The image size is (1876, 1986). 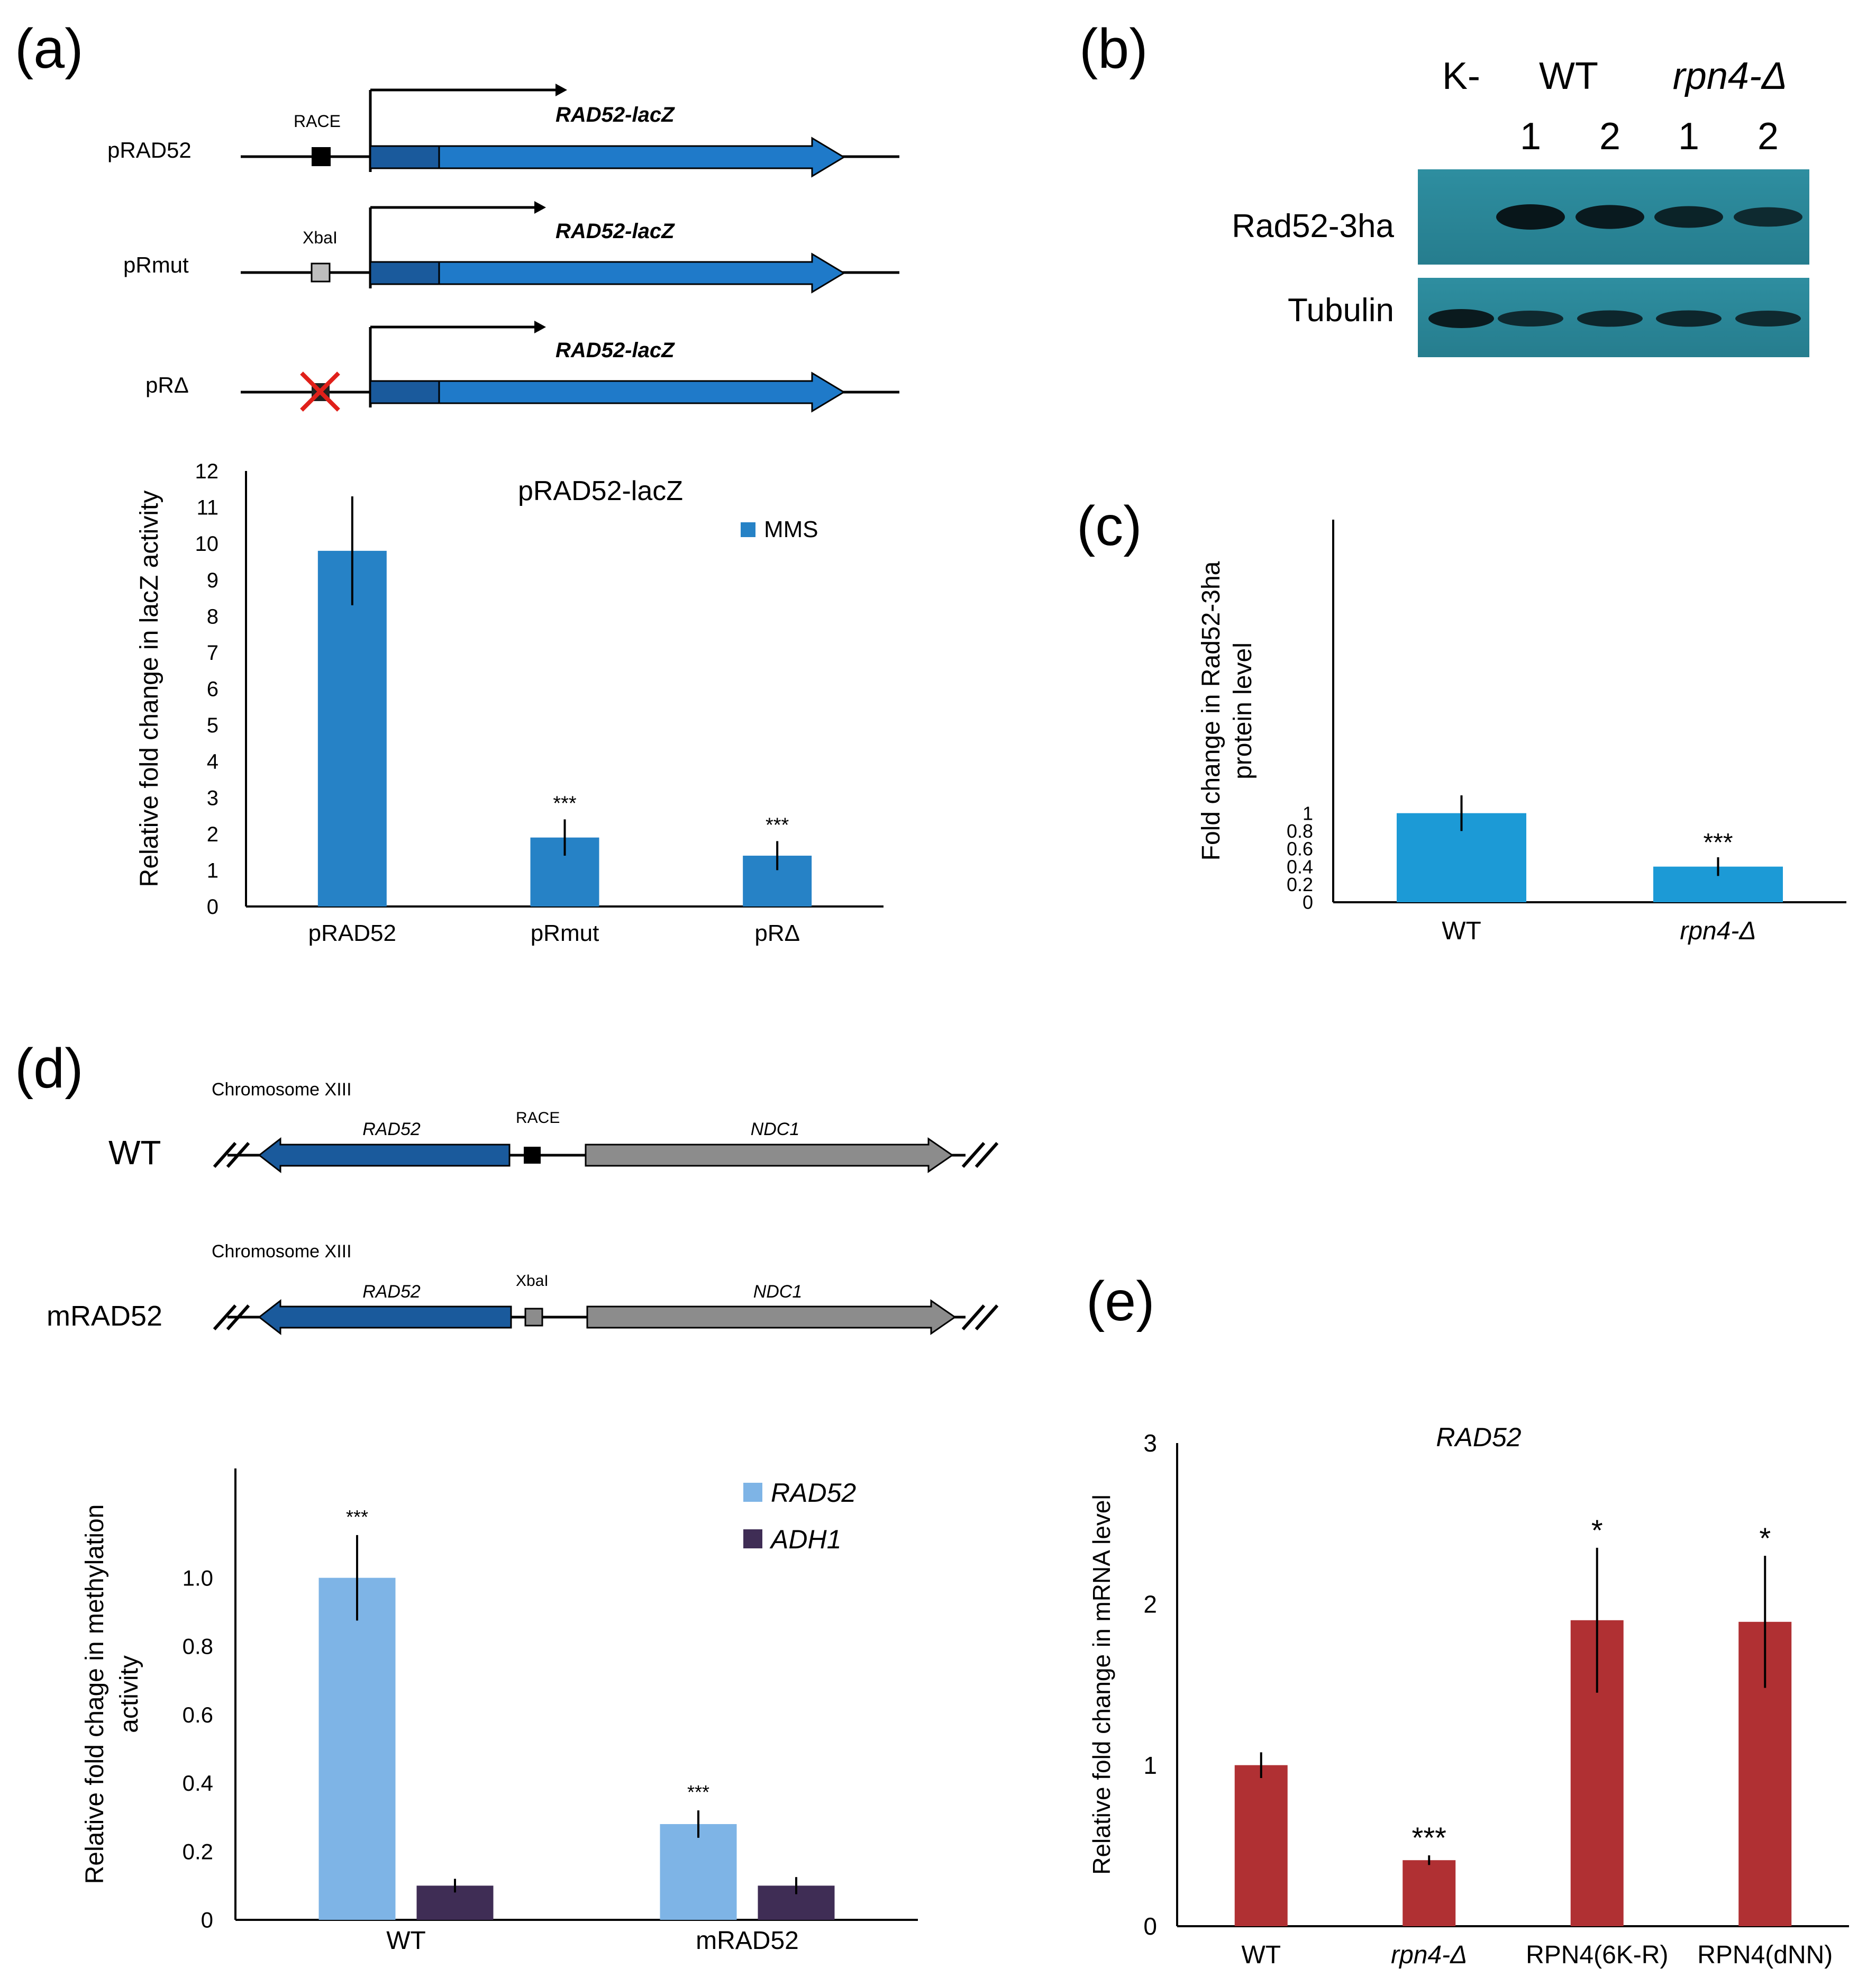 I want to click on panel-label-a: (a), so click(x=49, y=48).